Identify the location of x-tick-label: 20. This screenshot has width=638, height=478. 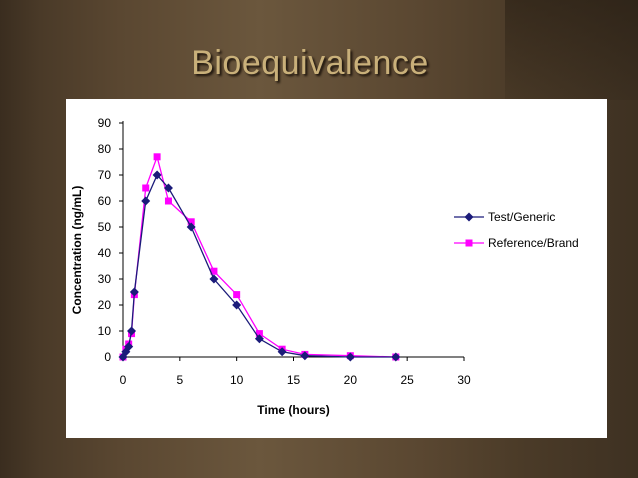
(351, 380).